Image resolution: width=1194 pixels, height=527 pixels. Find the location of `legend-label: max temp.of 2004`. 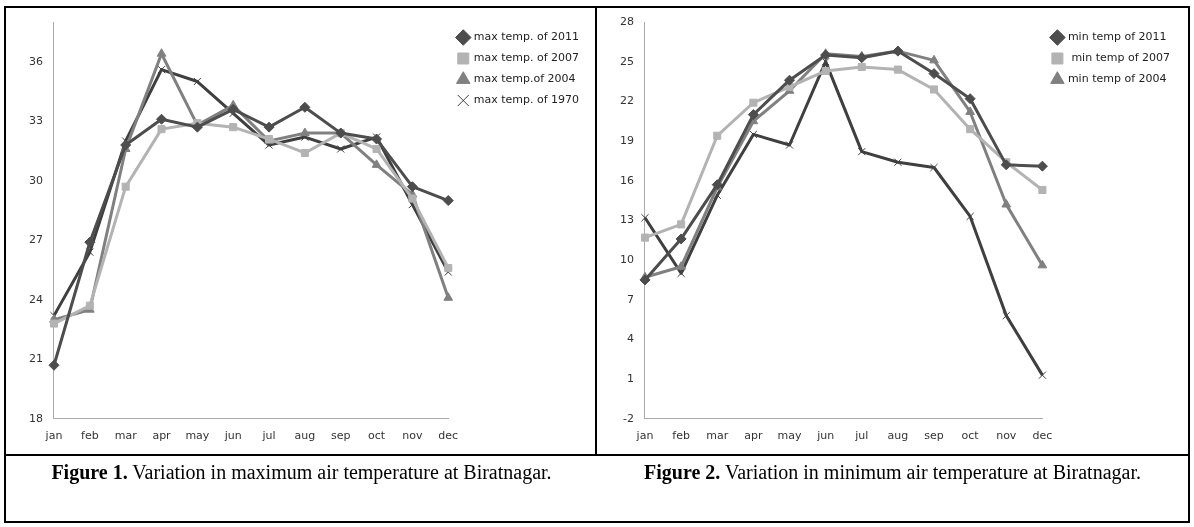

legend-label: max temp.of 2004 is located at coordinates (524, 79).